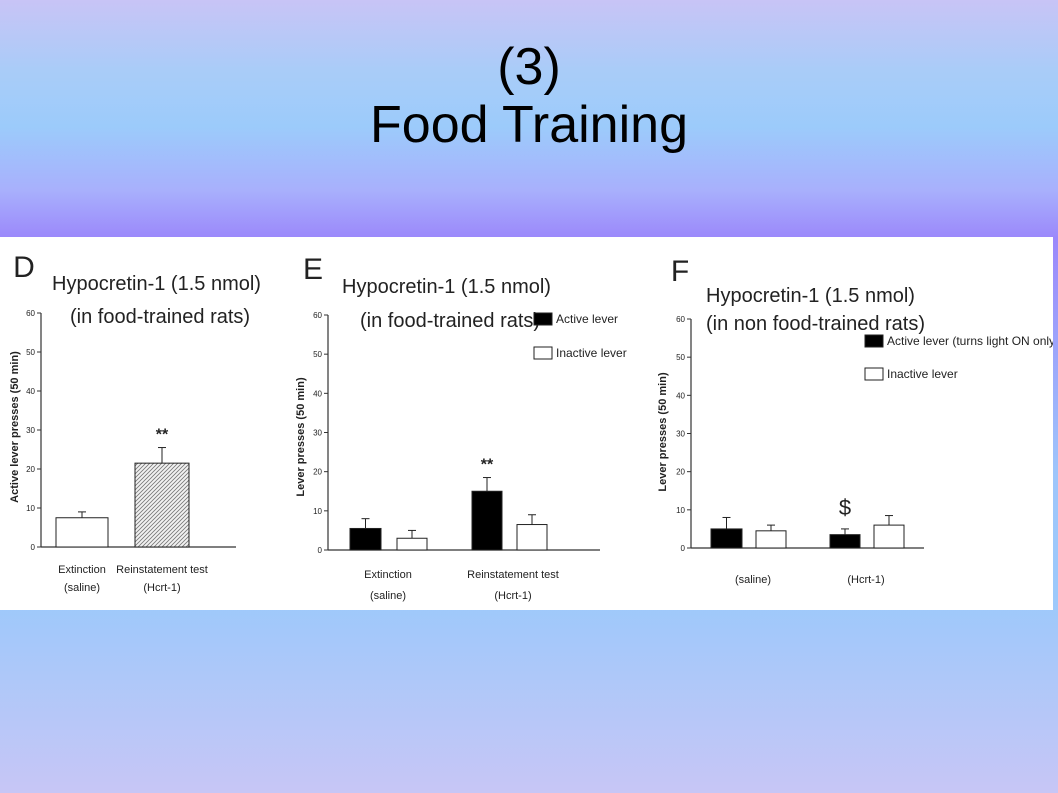  I want to click on chart-subtitle: (in non food-trained rats), so click(815, 324).